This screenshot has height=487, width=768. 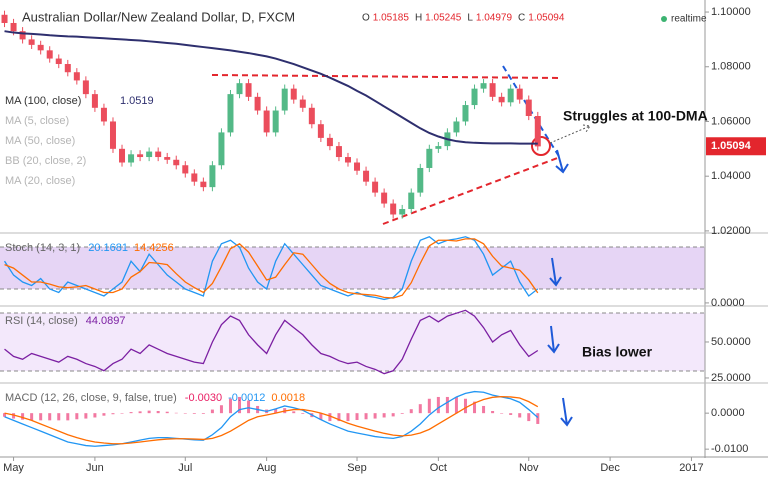 I want to click on ohlc-key: O, so click(x=366, y=18).